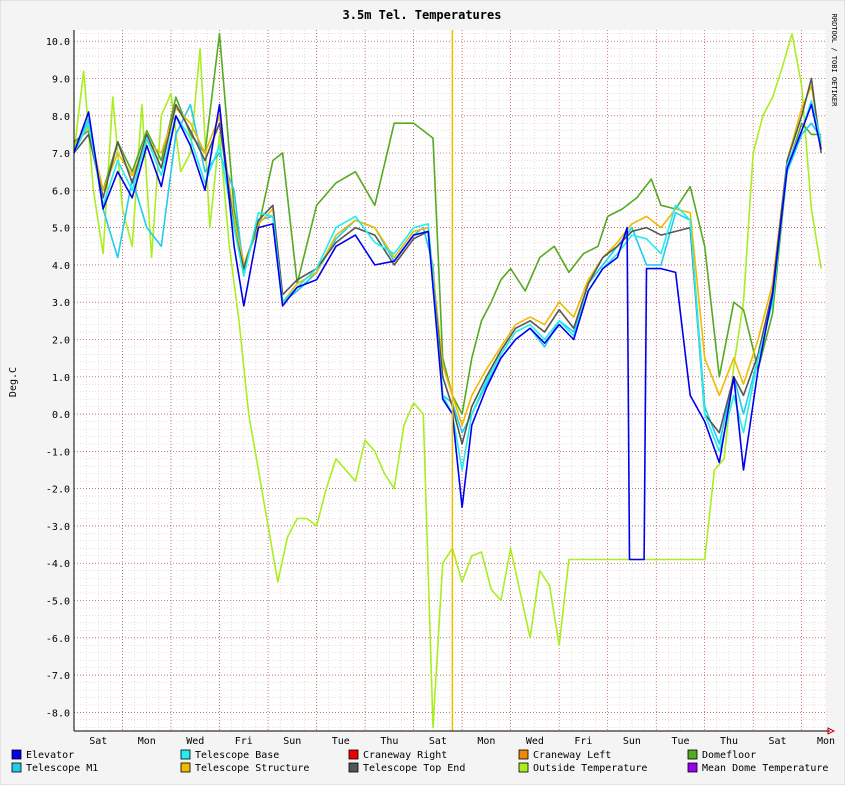 This screenshot has height=785, width=845. Describe the element at coordinates (834, 61) in the screenshot. I see `watermark-text: RRDTOOL / TOBI OETIKER` at that location.